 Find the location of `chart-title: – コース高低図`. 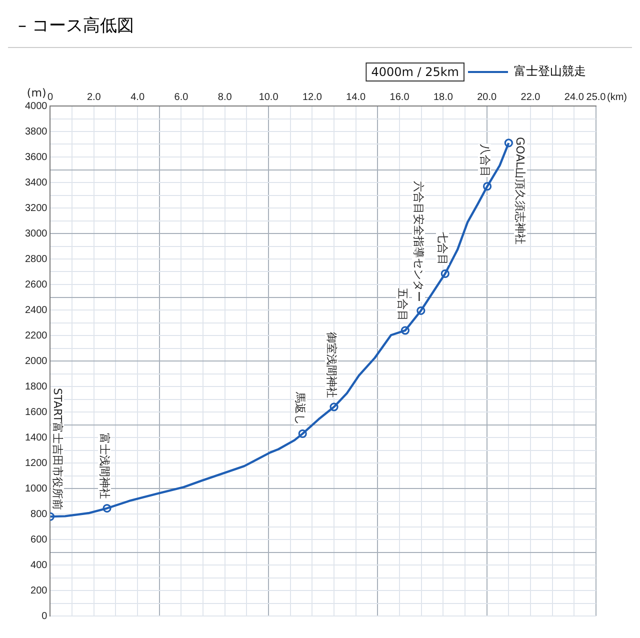

chart-title: – コース高低図 is located at coordinates (320, 28).